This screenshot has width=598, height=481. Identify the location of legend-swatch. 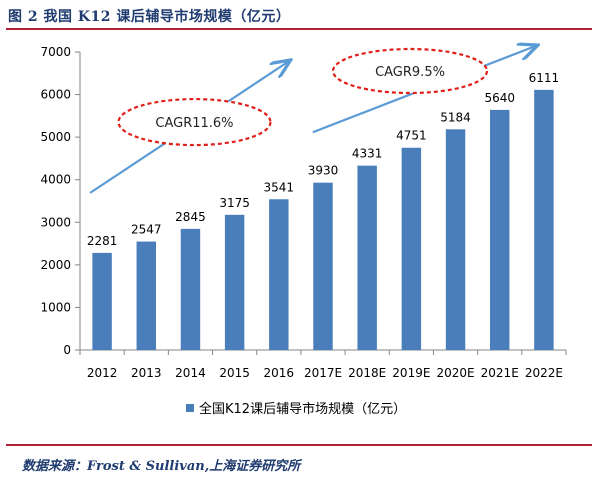
(190, 408).